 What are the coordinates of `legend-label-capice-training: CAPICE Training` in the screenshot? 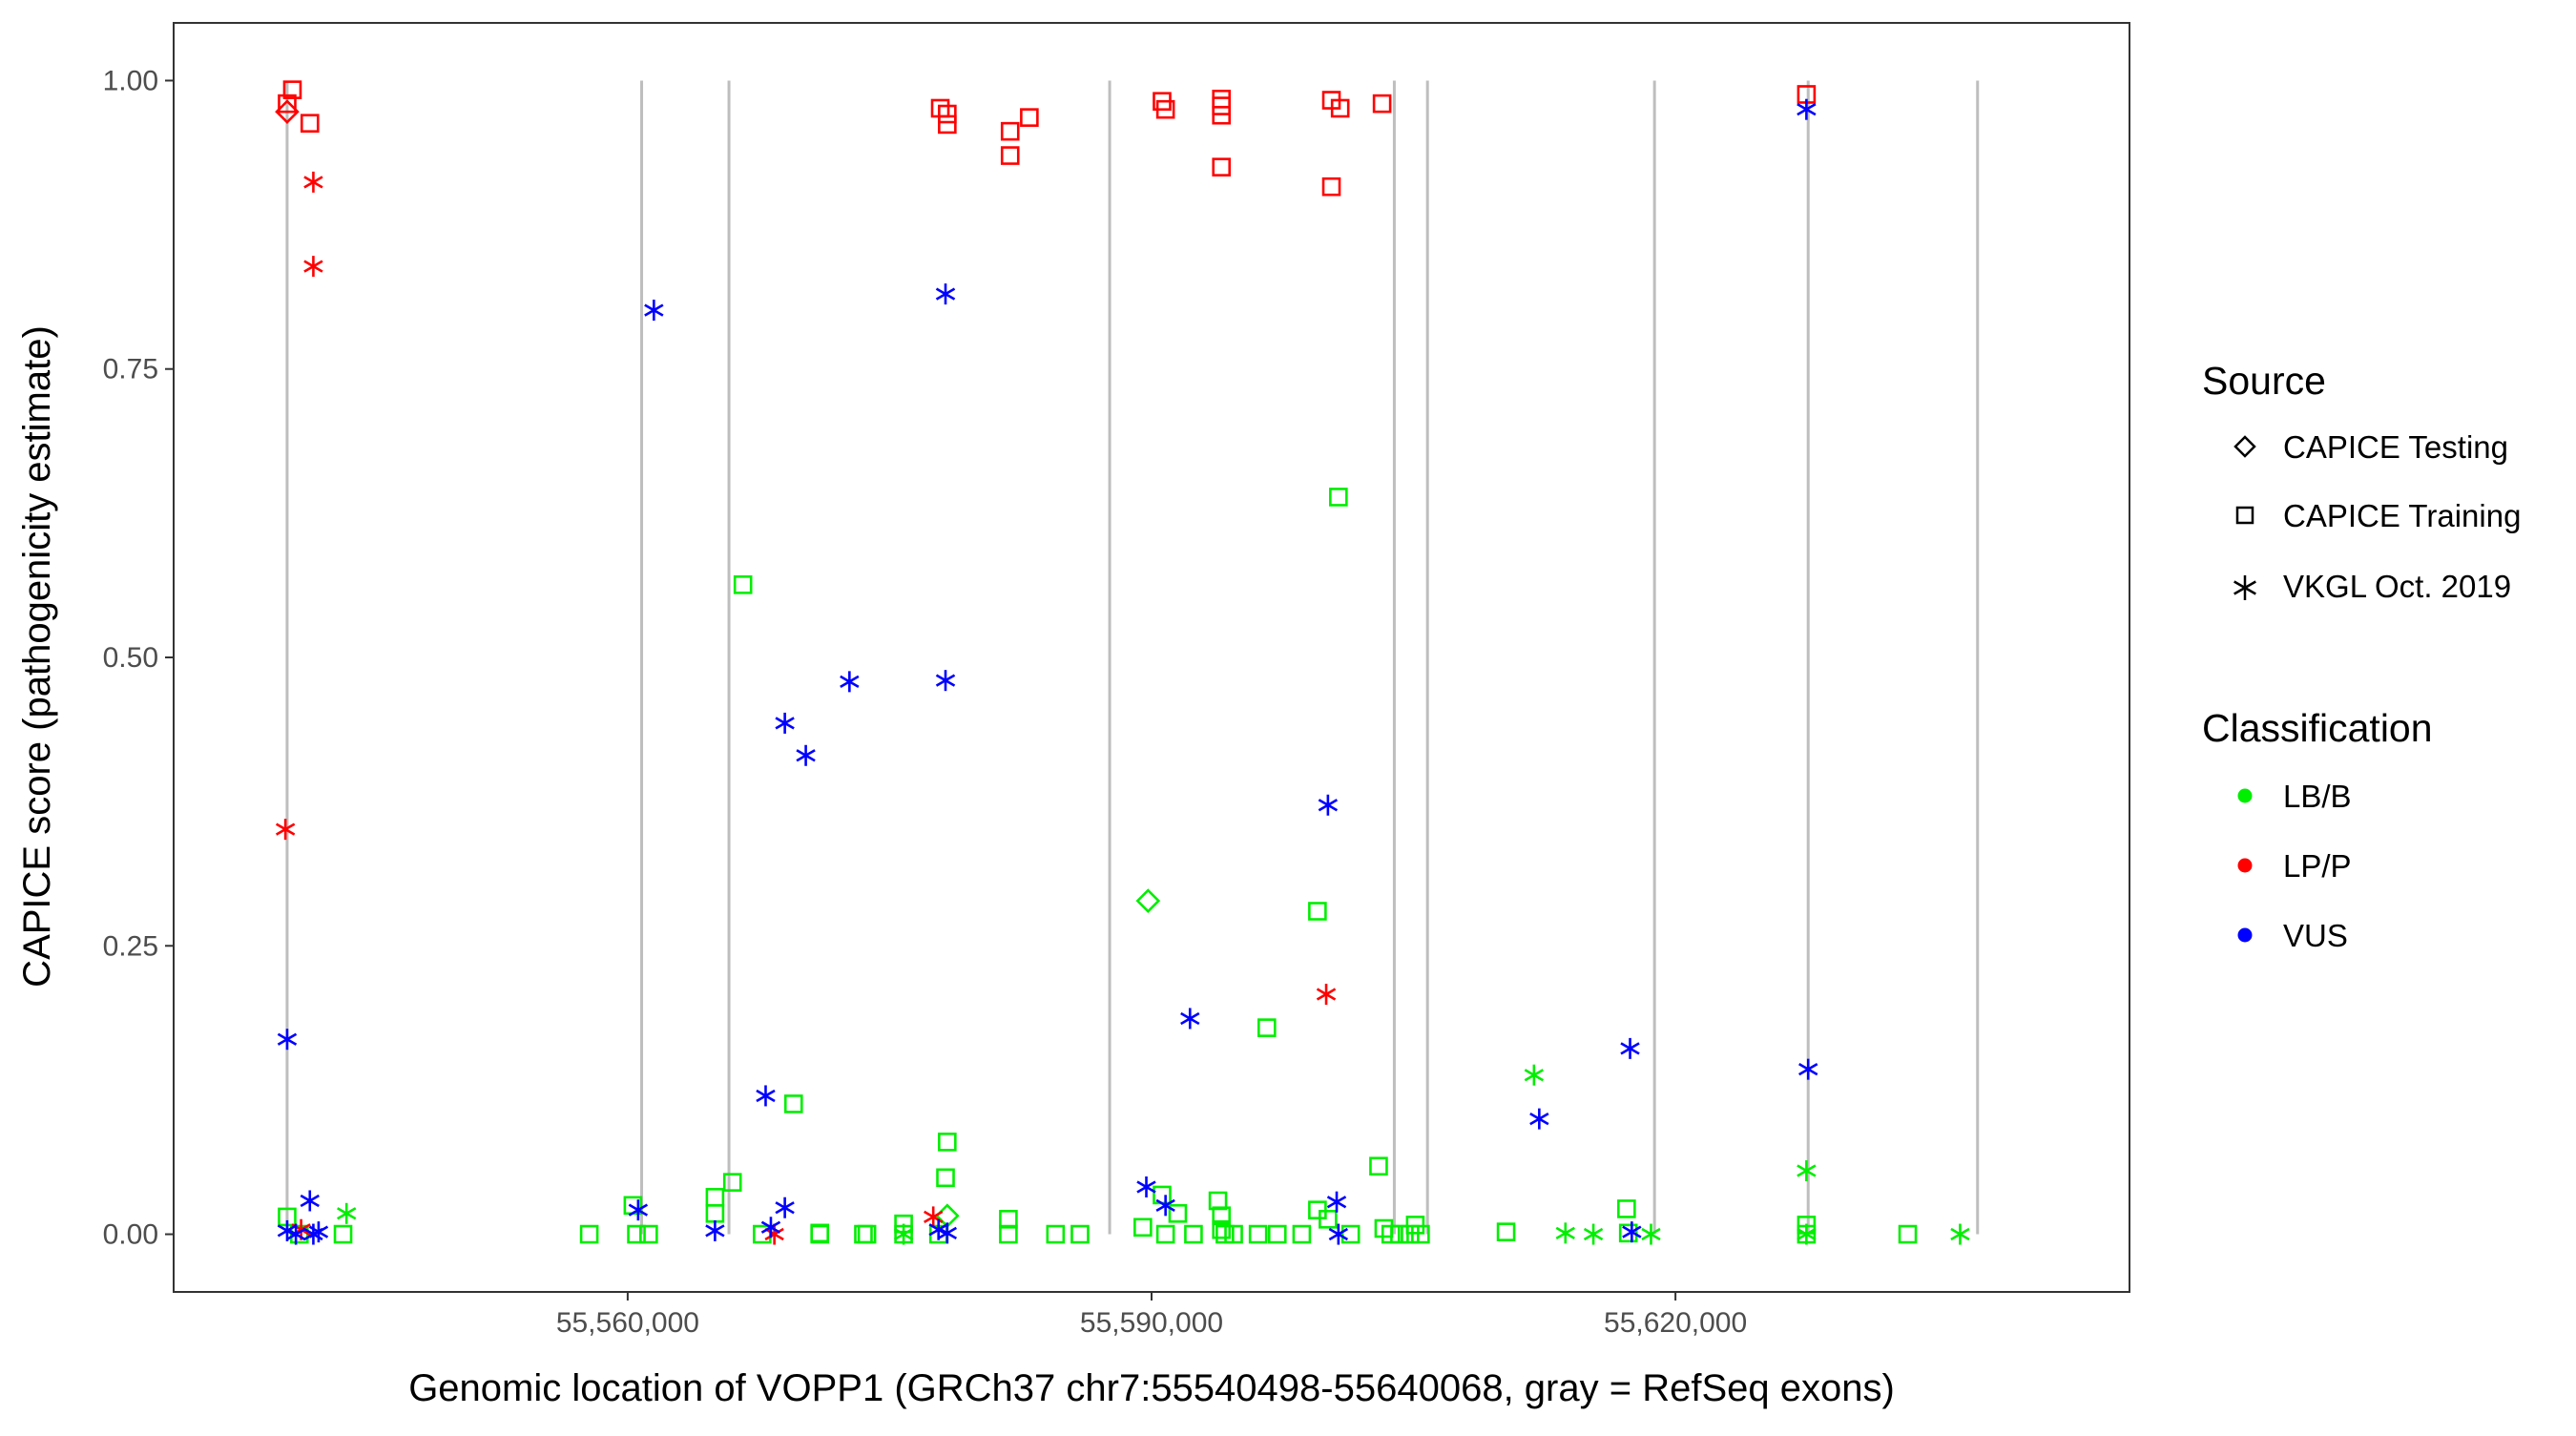 It's located at (2402, 515).